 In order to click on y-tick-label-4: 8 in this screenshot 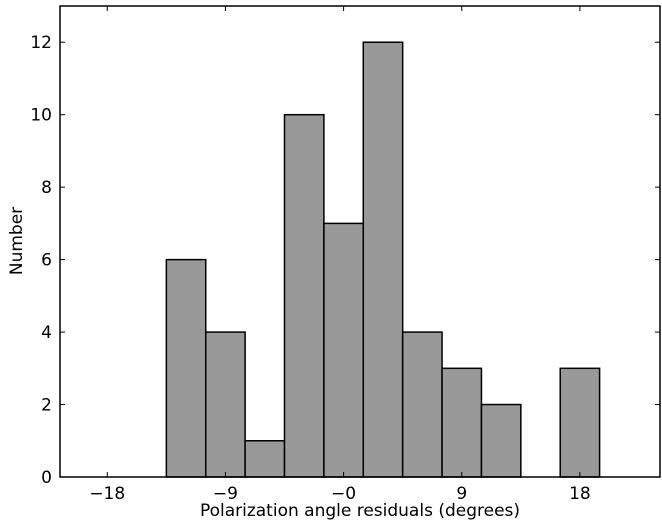, I will do `click(46, 188)`.